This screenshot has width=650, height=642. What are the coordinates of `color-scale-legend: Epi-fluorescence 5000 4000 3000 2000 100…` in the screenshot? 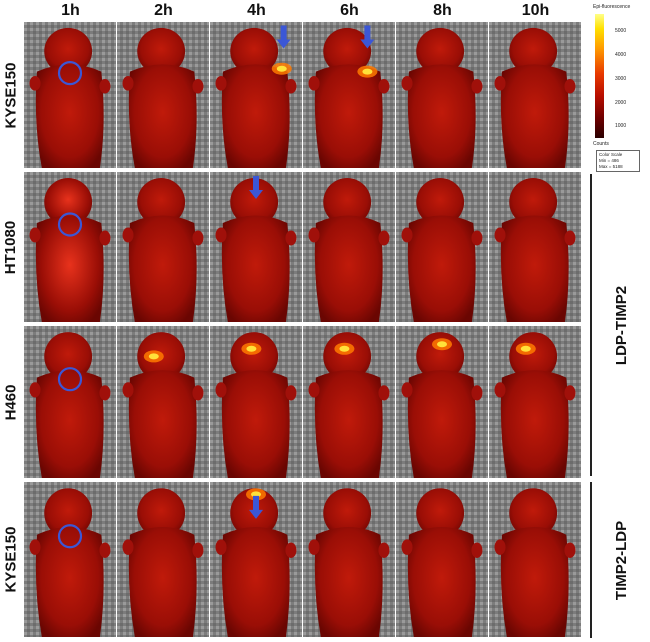 It's located at (621, 88).